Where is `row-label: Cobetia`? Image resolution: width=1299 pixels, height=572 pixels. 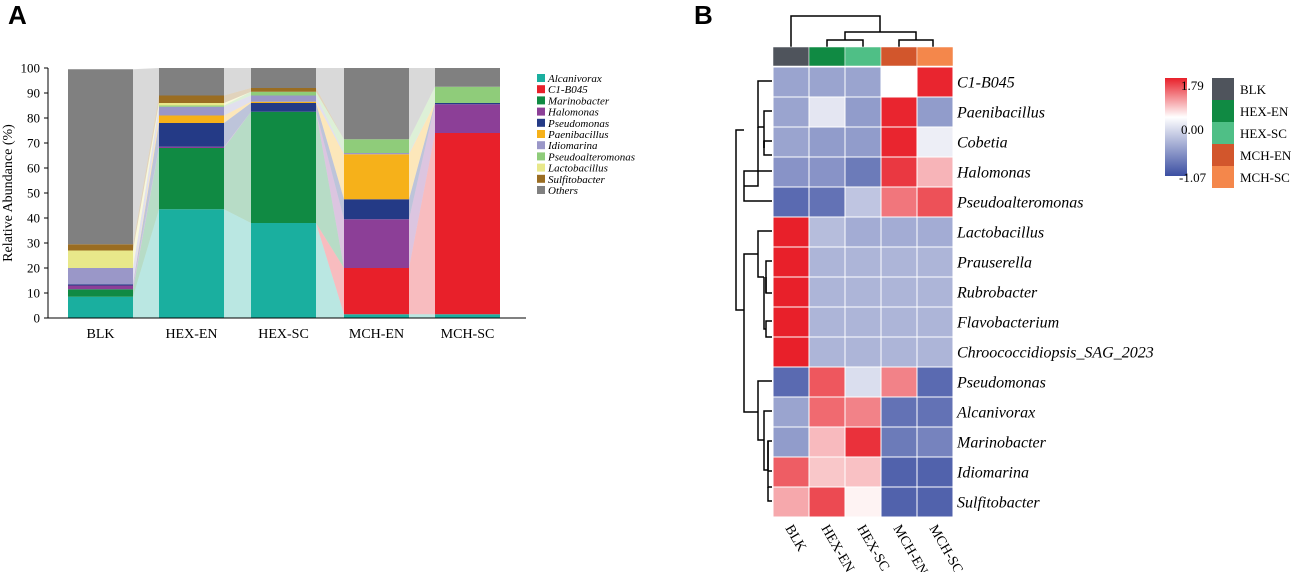
row-label: Cobetia is located at coordinates (982, 143).